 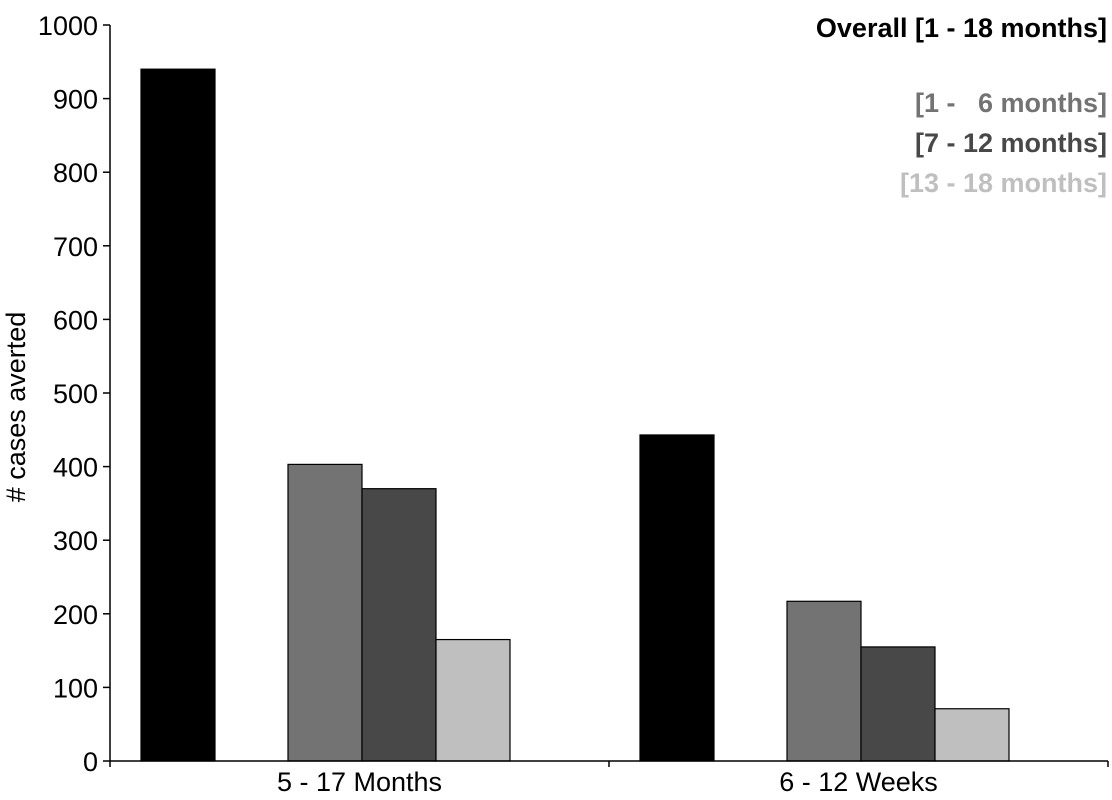 I want to click on y-tick-label: 500, so click(x=75, y=394).